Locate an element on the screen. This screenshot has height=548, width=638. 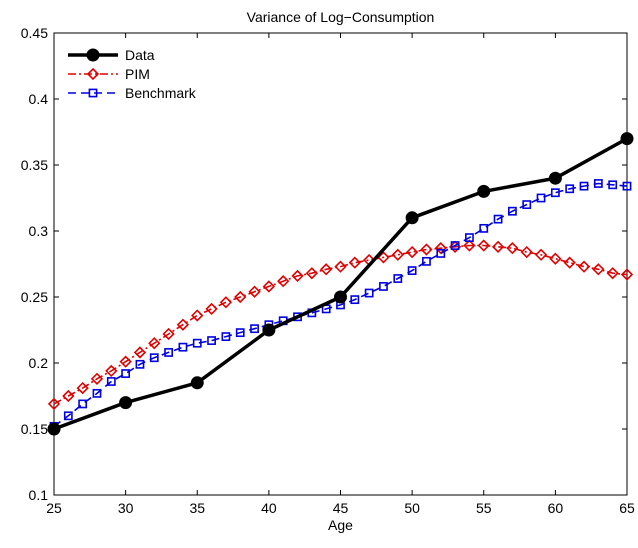
legend-item-data: Data is located at coordinates (111, 55).